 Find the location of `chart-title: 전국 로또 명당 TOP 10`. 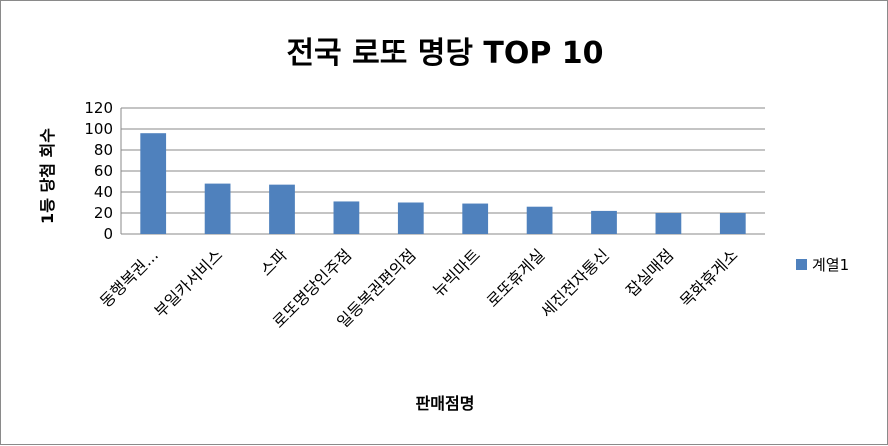

chart-title: 전국 로또 명당 TOP 10 is located at coordinates (444, 53).